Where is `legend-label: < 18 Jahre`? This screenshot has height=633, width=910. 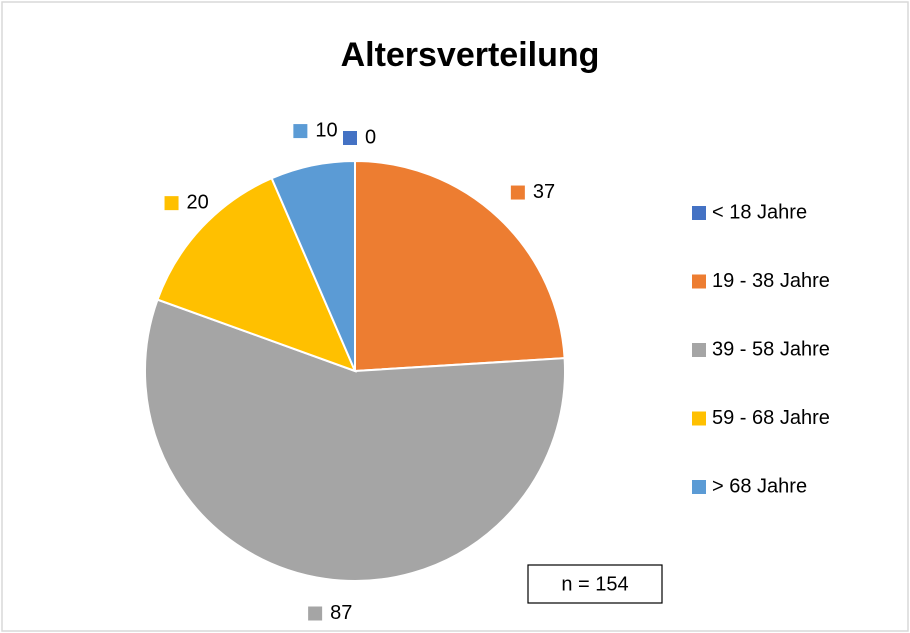
legend-label: < 18 Jahre is located at coordinates (759, 212).